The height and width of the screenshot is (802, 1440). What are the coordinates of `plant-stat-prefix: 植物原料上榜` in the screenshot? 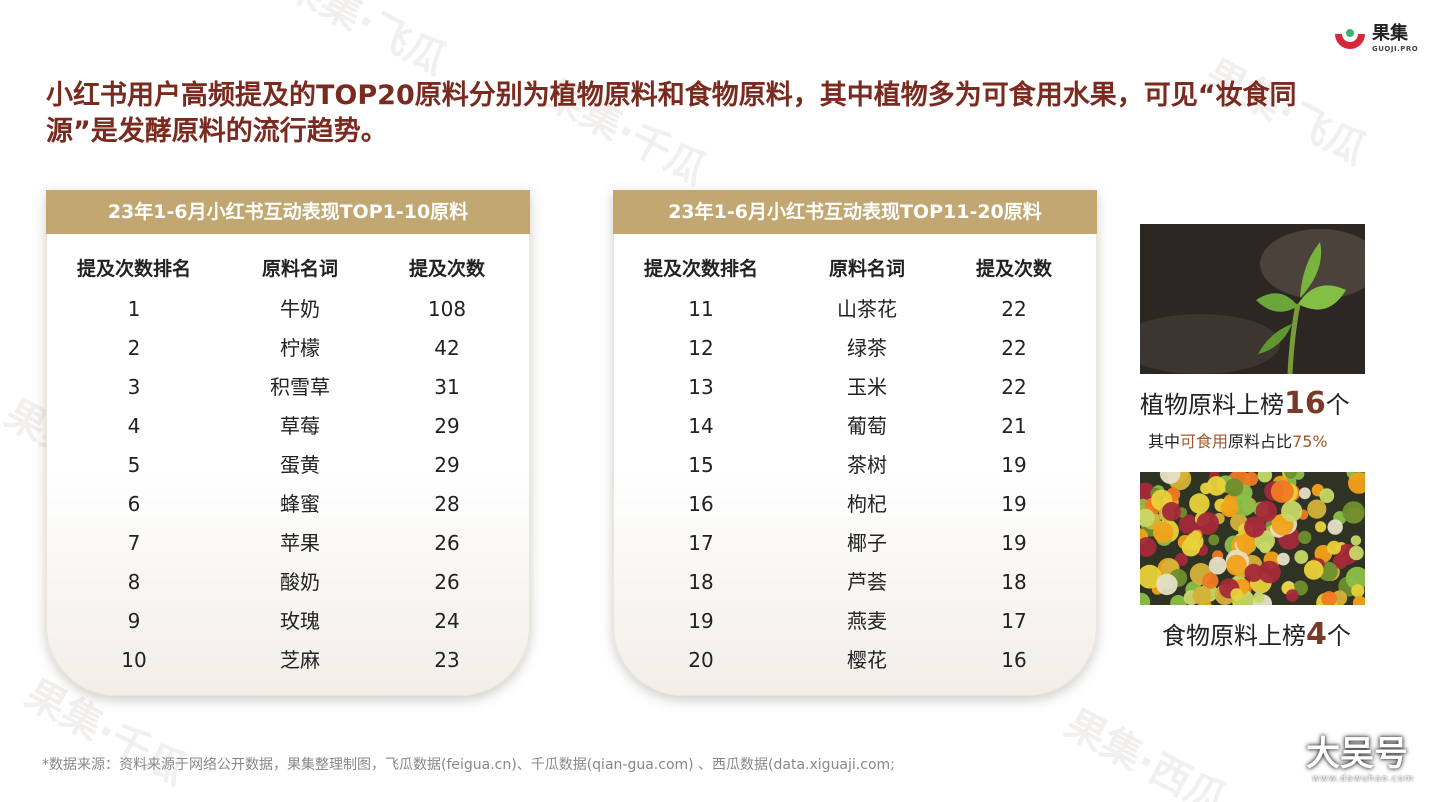 It's located at (1212, 405).